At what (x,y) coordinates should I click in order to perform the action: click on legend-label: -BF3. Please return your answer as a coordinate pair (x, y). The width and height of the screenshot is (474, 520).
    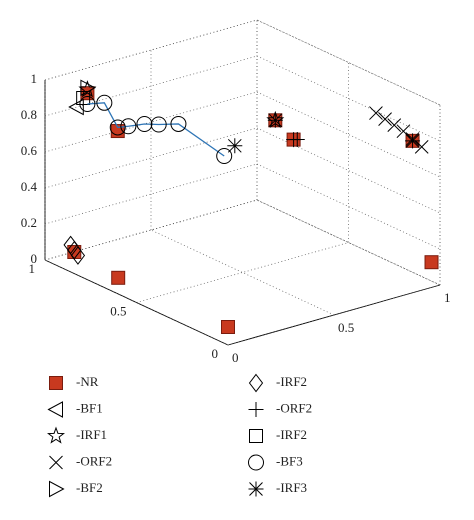
    Looking at the image, I should click on (289, 460).